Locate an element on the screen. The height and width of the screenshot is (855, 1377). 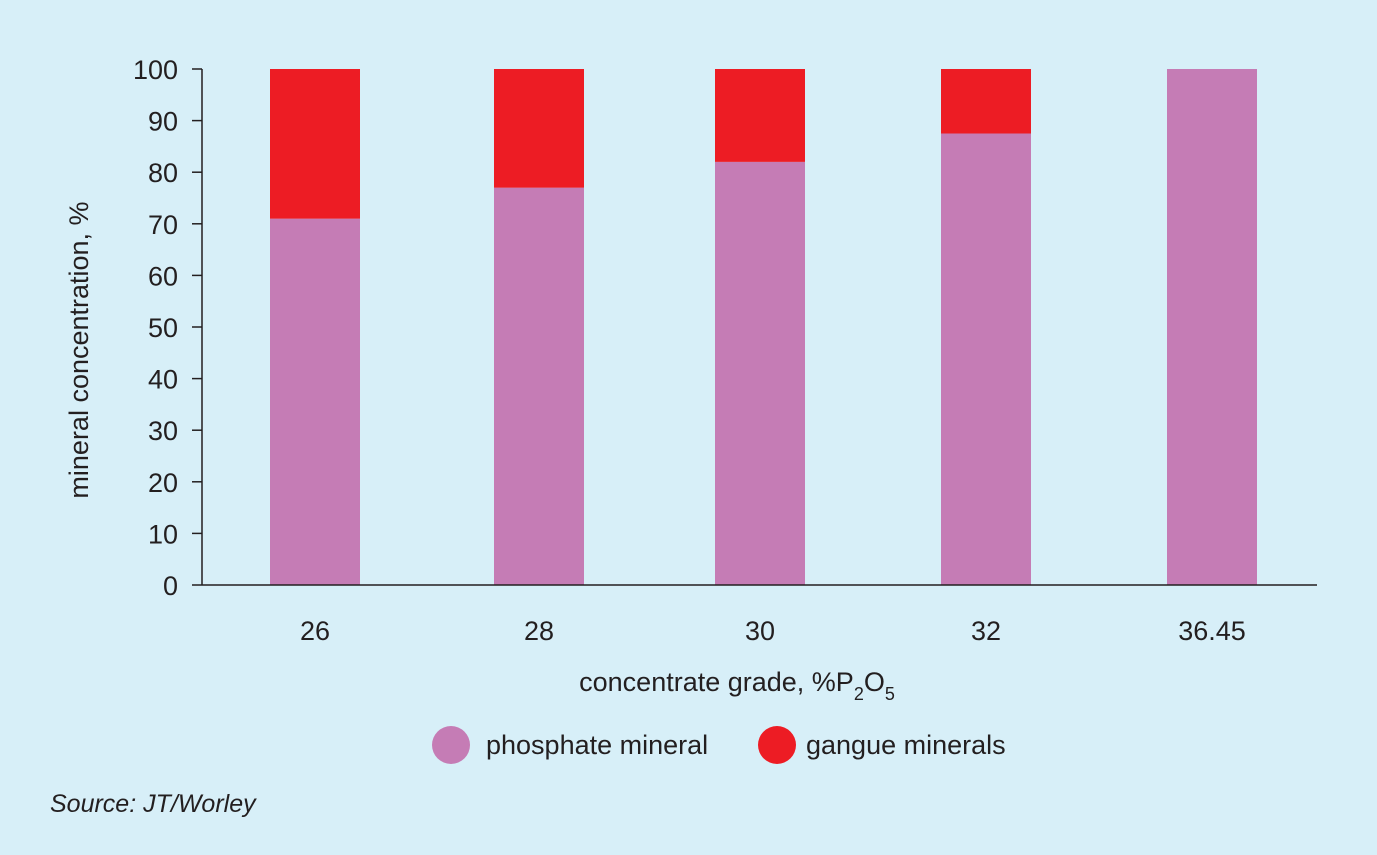
legend: phosphate mineral gangue minerals is located at coordinates (719, 745).